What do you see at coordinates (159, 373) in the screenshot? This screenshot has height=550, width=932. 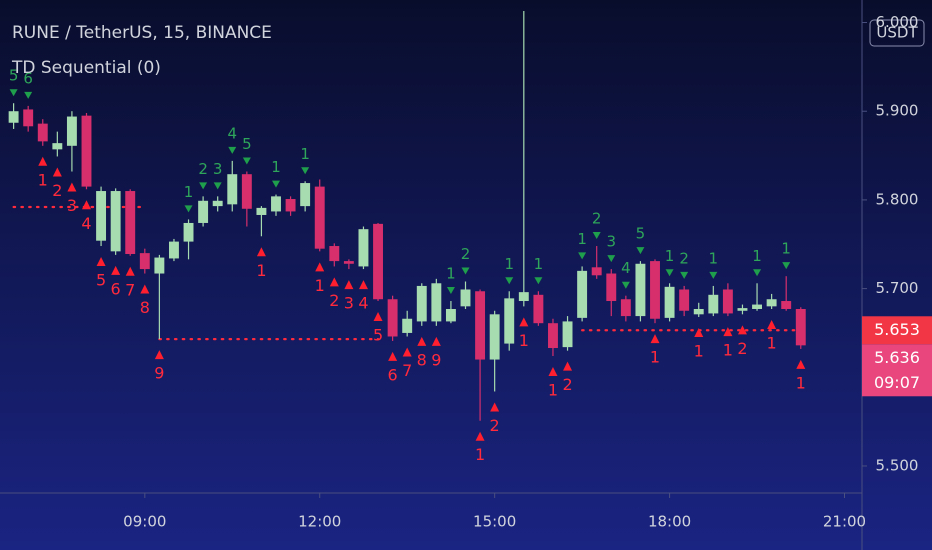 I see `td-count: 9` at bounding box center [159, 373].